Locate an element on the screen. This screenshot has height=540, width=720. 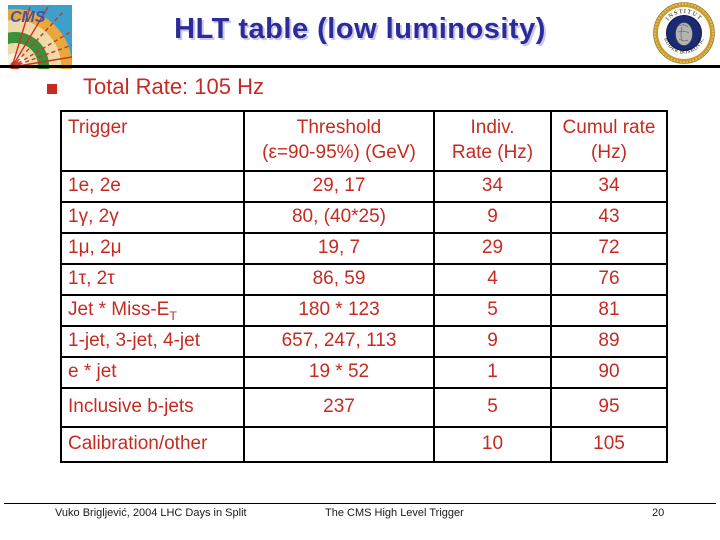
table-row: e * jet 19 * 52 1 90 is located at coordinates (364, 372).